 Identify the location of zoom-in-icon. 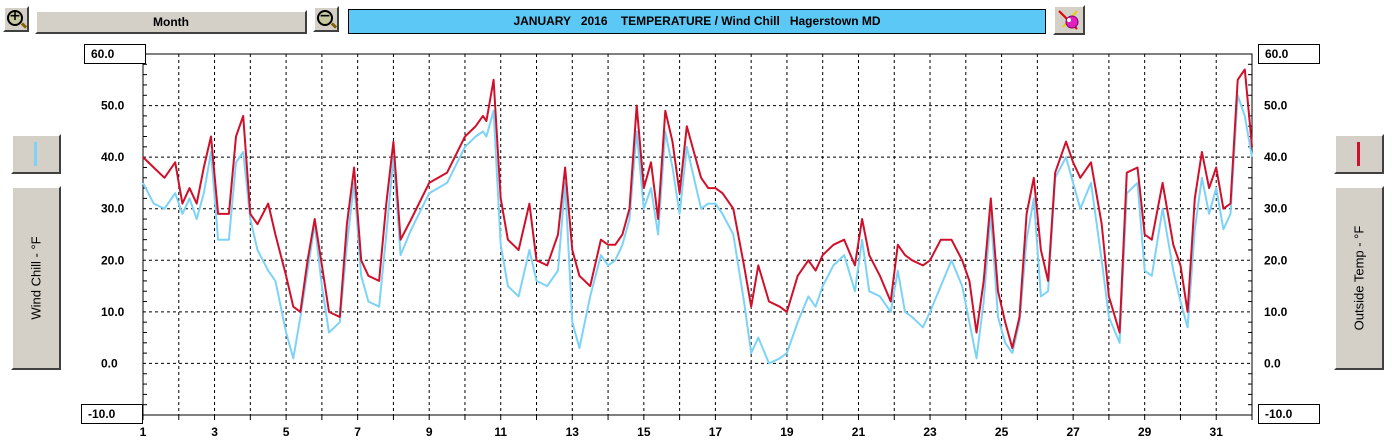
(15, 18).